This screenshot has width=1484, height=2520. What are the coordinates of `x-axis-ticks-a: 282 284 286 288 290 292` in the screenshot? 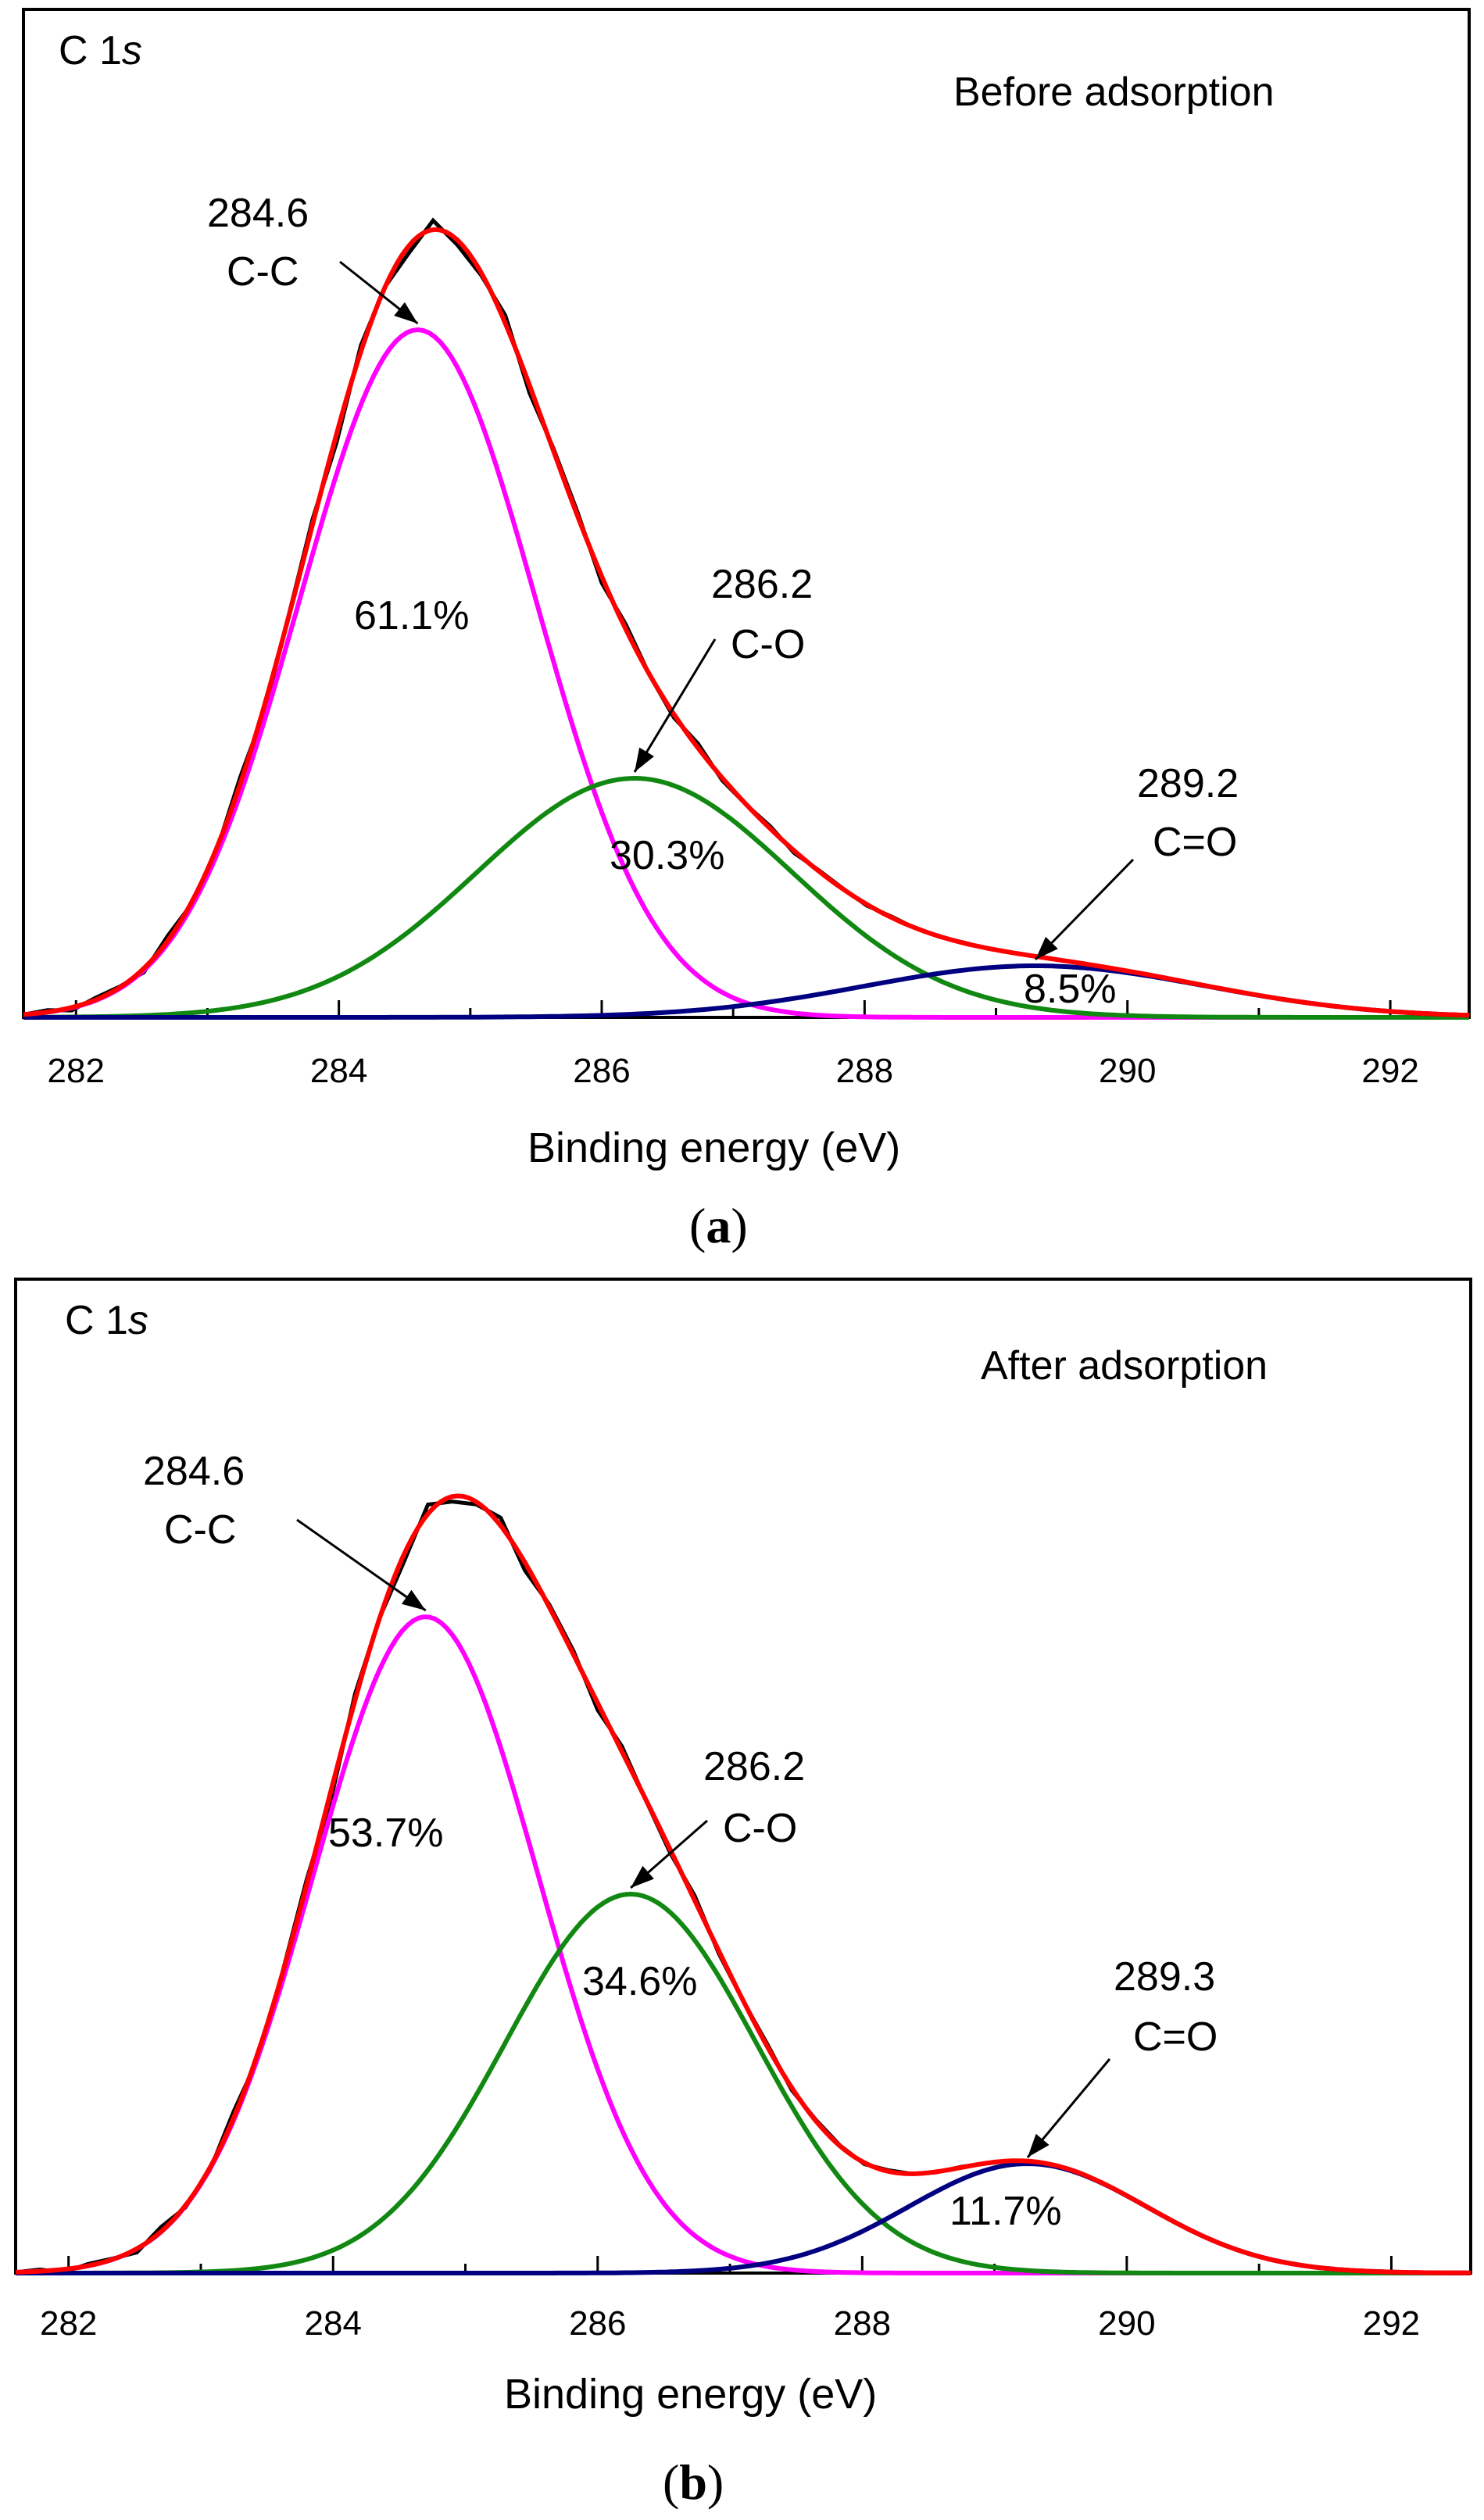 It's located at (733, 1045).